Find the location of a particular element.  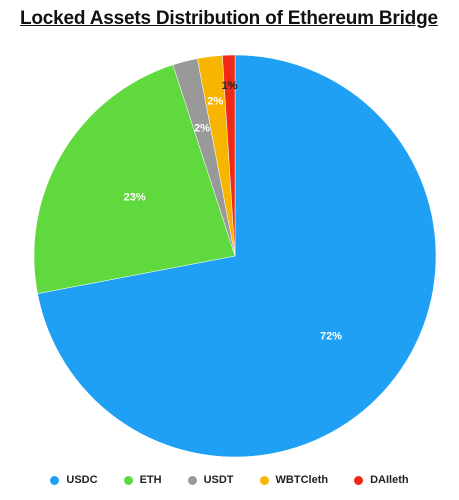

legend-swatch-usdc is located at coordinates (55, 480).